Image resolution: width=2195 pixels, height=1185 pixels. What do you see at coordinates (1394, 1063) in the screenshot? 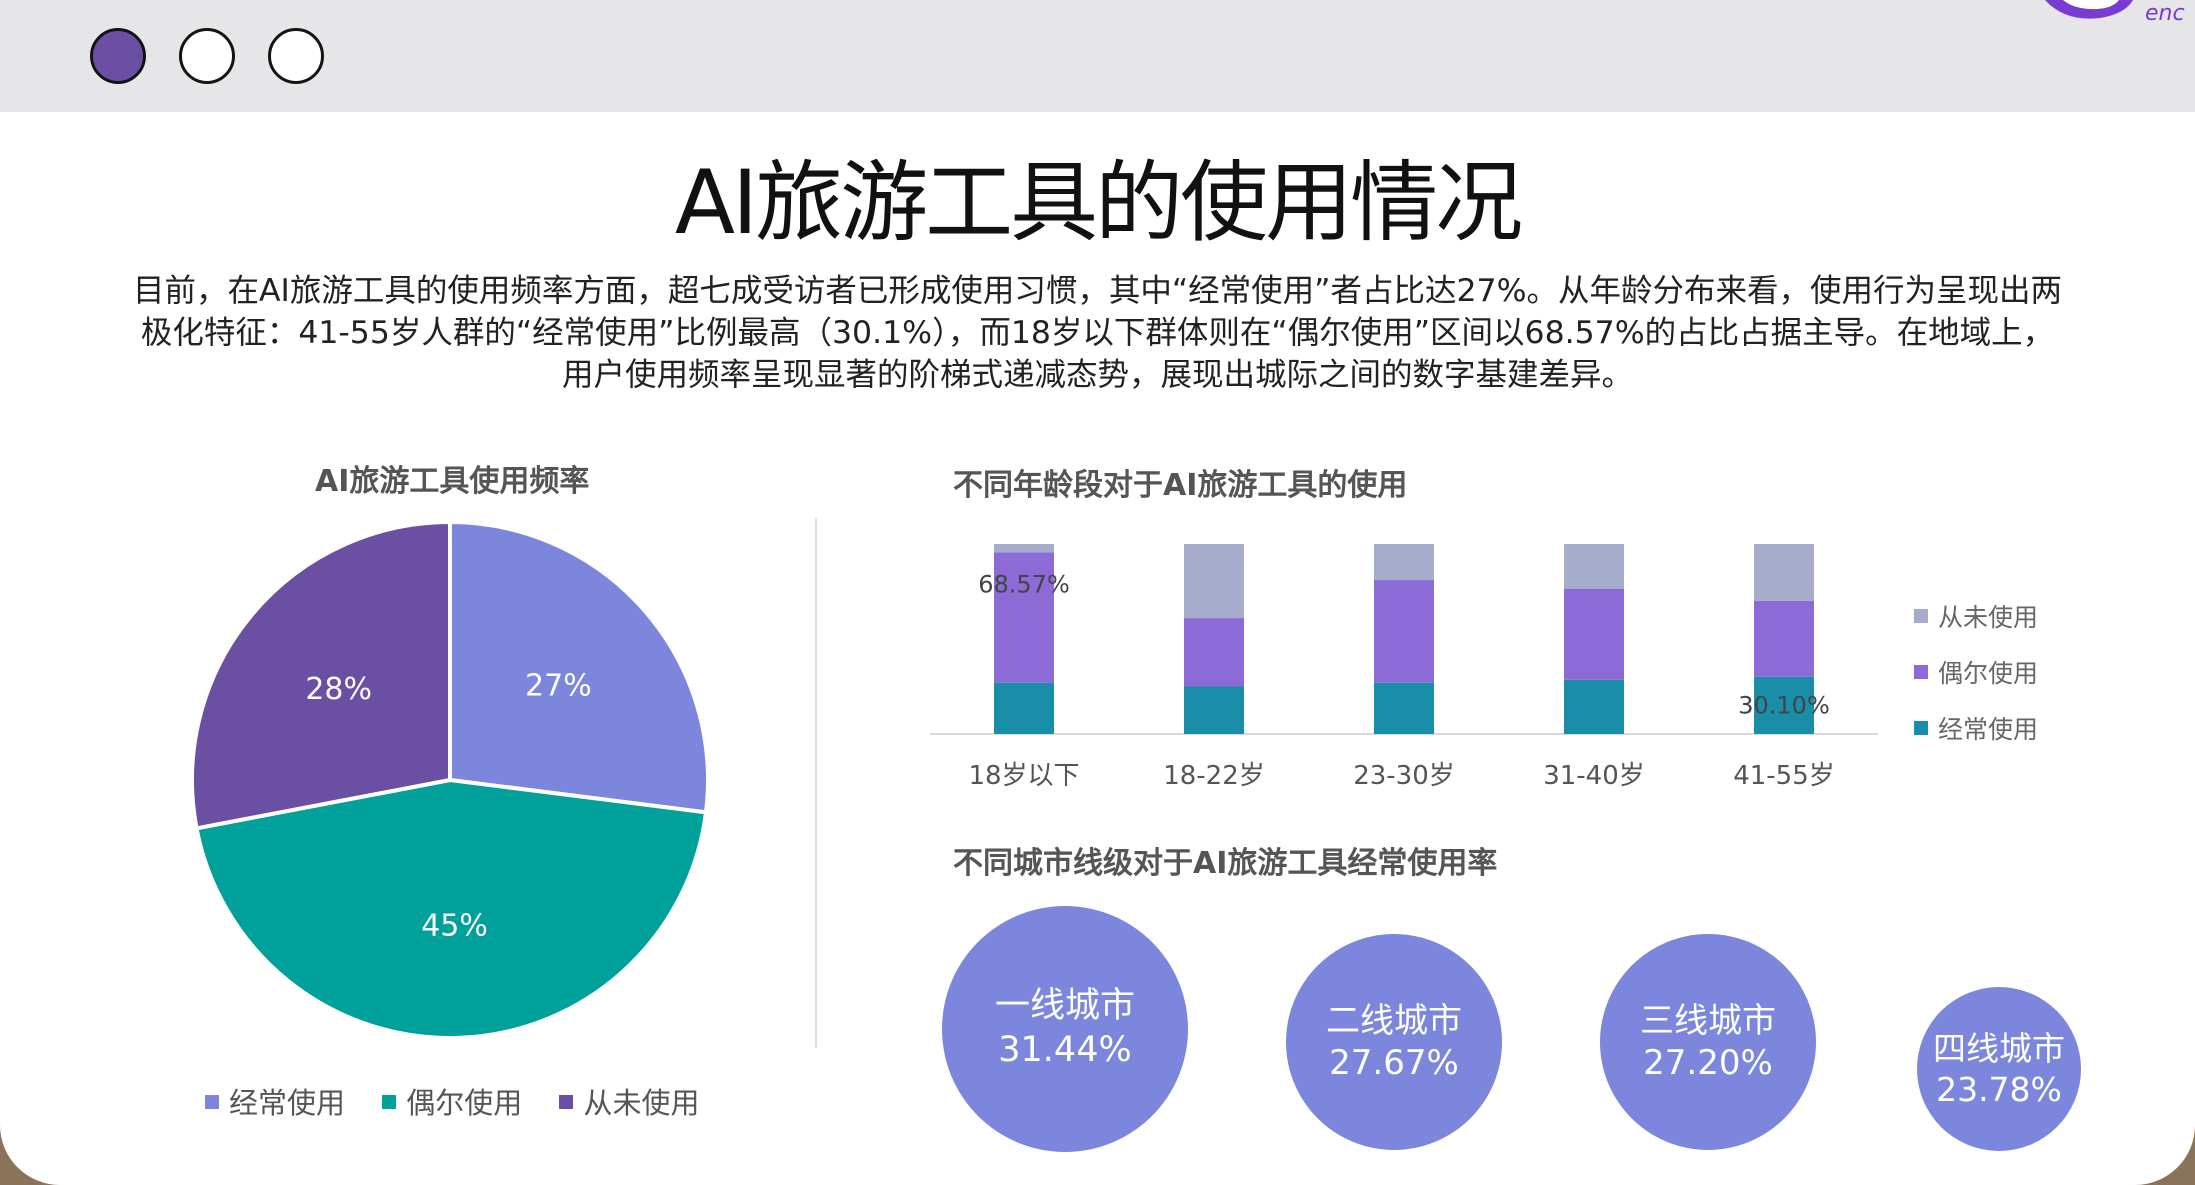
I see `city-bubble-value: 27.67%` at bounding box center [1394, 1063].